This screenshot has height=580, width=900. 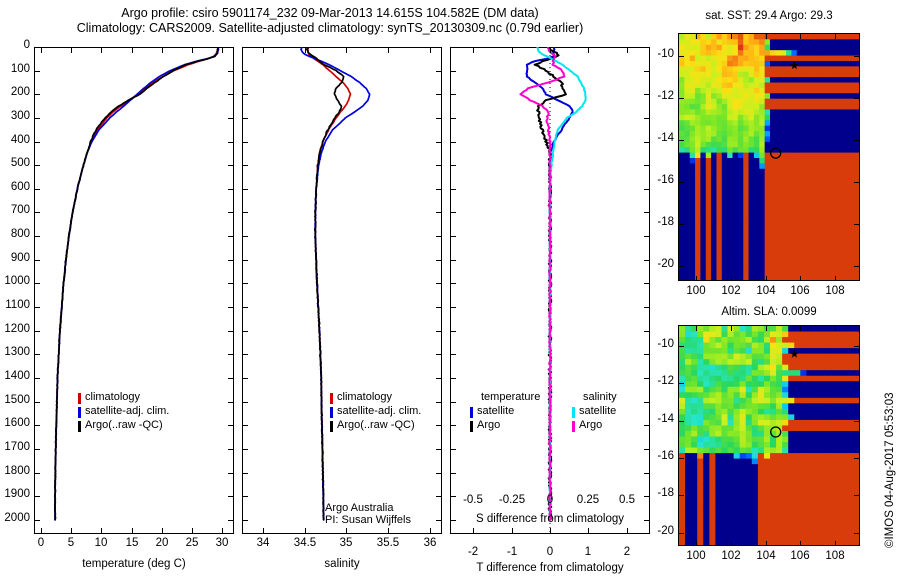 I want to click on axis-tick-label: 800, so click(x=20, y=234).